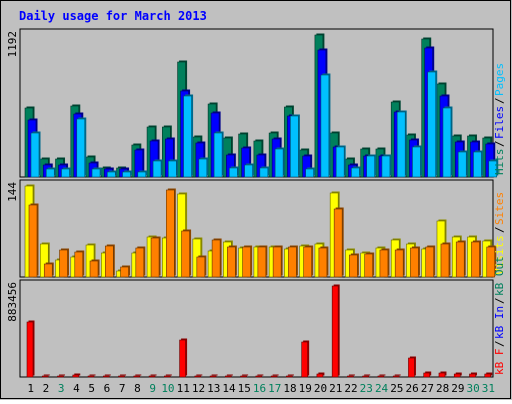 This screenshot has width=512, height=404. Describe the element at coordinates (411, 388) in the screenshot. I see `x-tick-label-day-26: 26` at that location.